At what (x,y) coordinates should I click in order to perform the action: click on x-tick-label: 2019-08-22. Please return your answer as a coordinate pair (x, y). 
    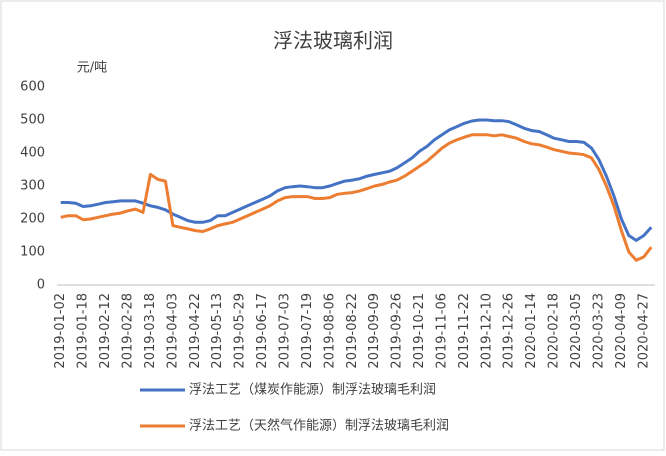
    Looking at the image, I should click on (352, 331).